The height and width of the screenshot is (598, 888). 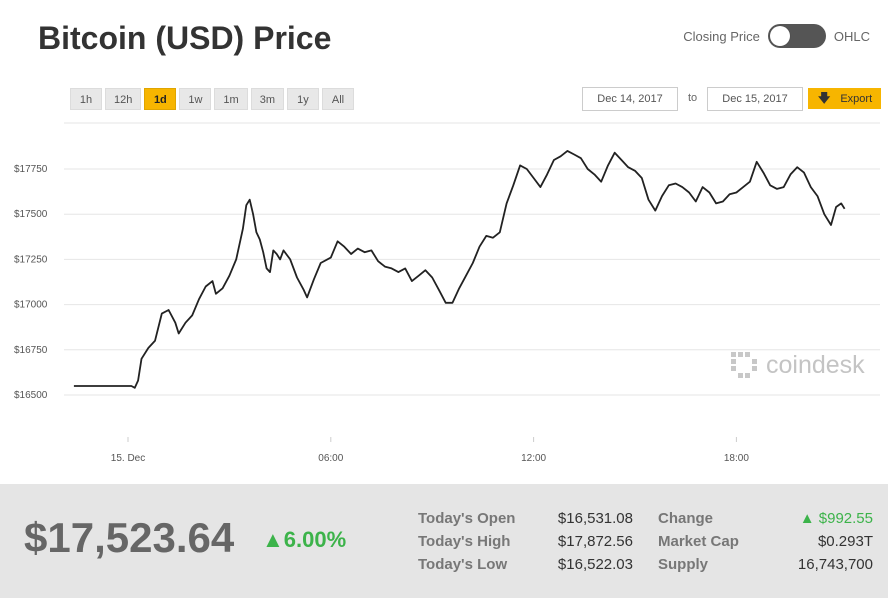 What do you see at coordinates (796, 36) in the screenshot?
I see `price-type-toggle` at bounding box center [796, 36].